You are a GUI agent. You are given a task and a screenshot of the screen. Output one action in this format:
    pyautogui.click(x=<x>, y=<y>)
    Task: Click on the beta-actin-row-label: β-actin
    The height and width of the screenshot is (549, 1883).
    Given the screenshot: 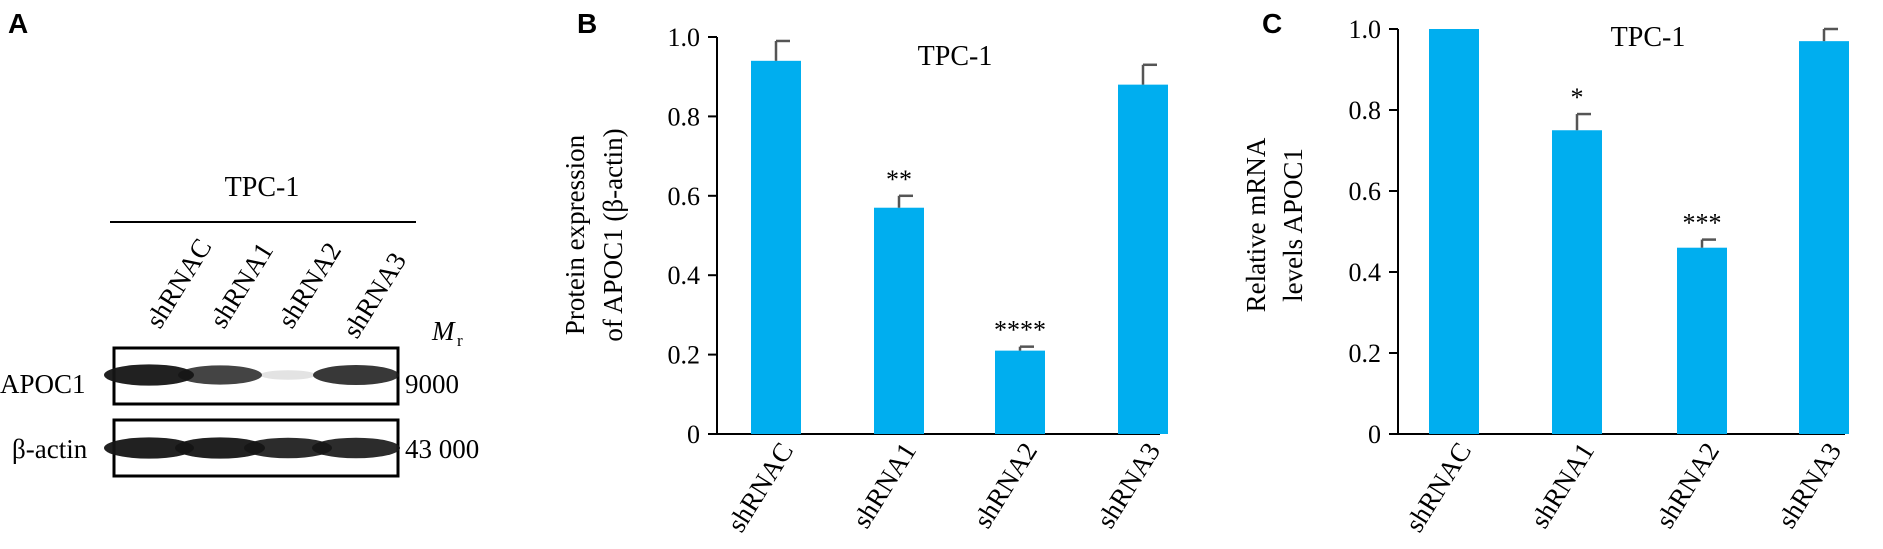 What is the action you would take?
    pyautogui.click(x=50, y=449)
    